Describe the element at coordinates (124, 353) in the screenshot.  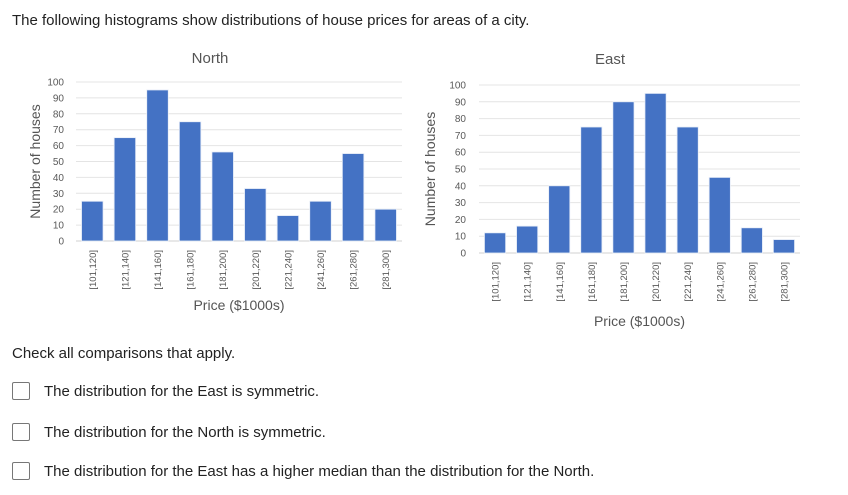
I see `question-prompt: Check all comparisons that apply.` at that location.